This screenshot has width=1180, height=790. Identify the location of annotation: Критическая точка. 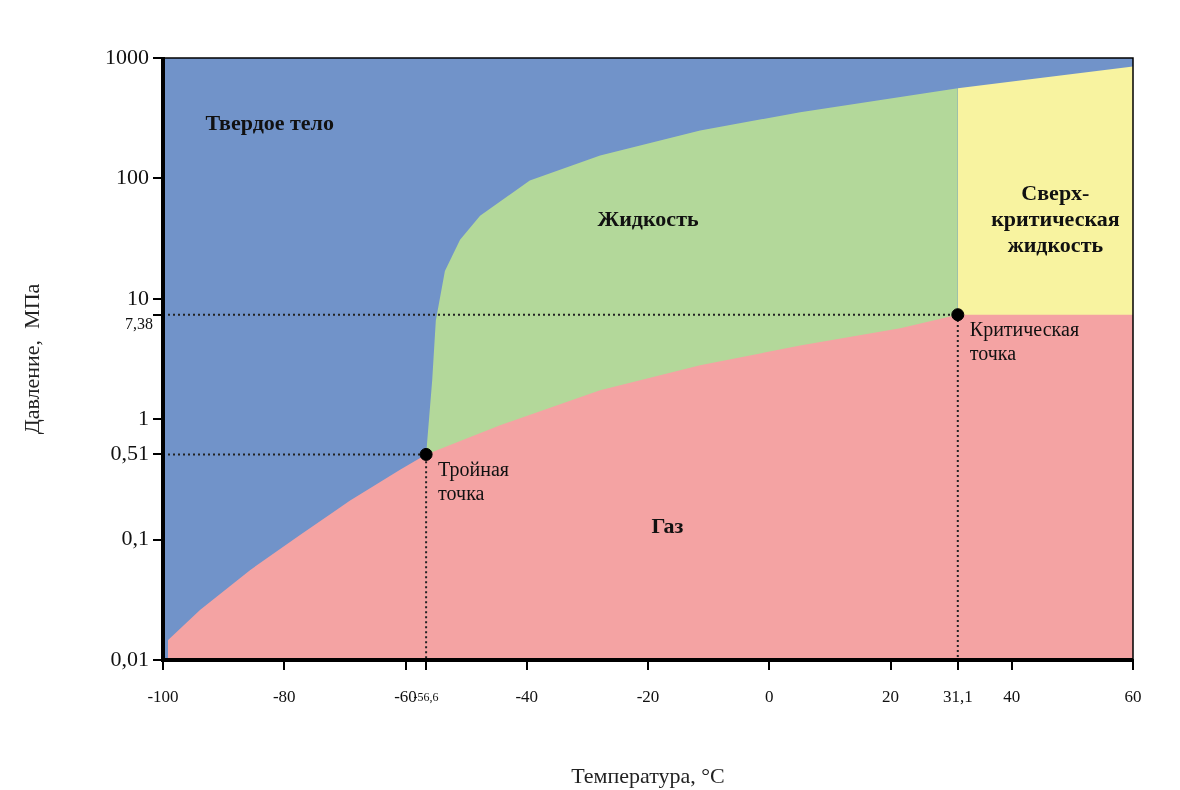
(1024, 340).